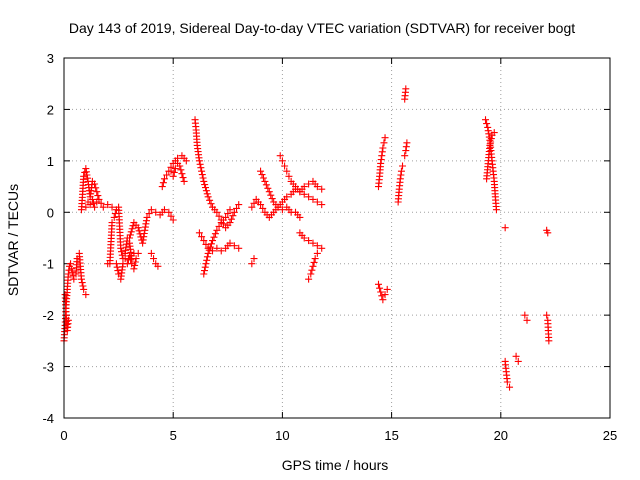 The height and width of the screenshot is (480, 640). What do you see at coordinates (48, 315) in the screenshot?
I see `y-tick-label: -2` at bounding box center [48, 315].